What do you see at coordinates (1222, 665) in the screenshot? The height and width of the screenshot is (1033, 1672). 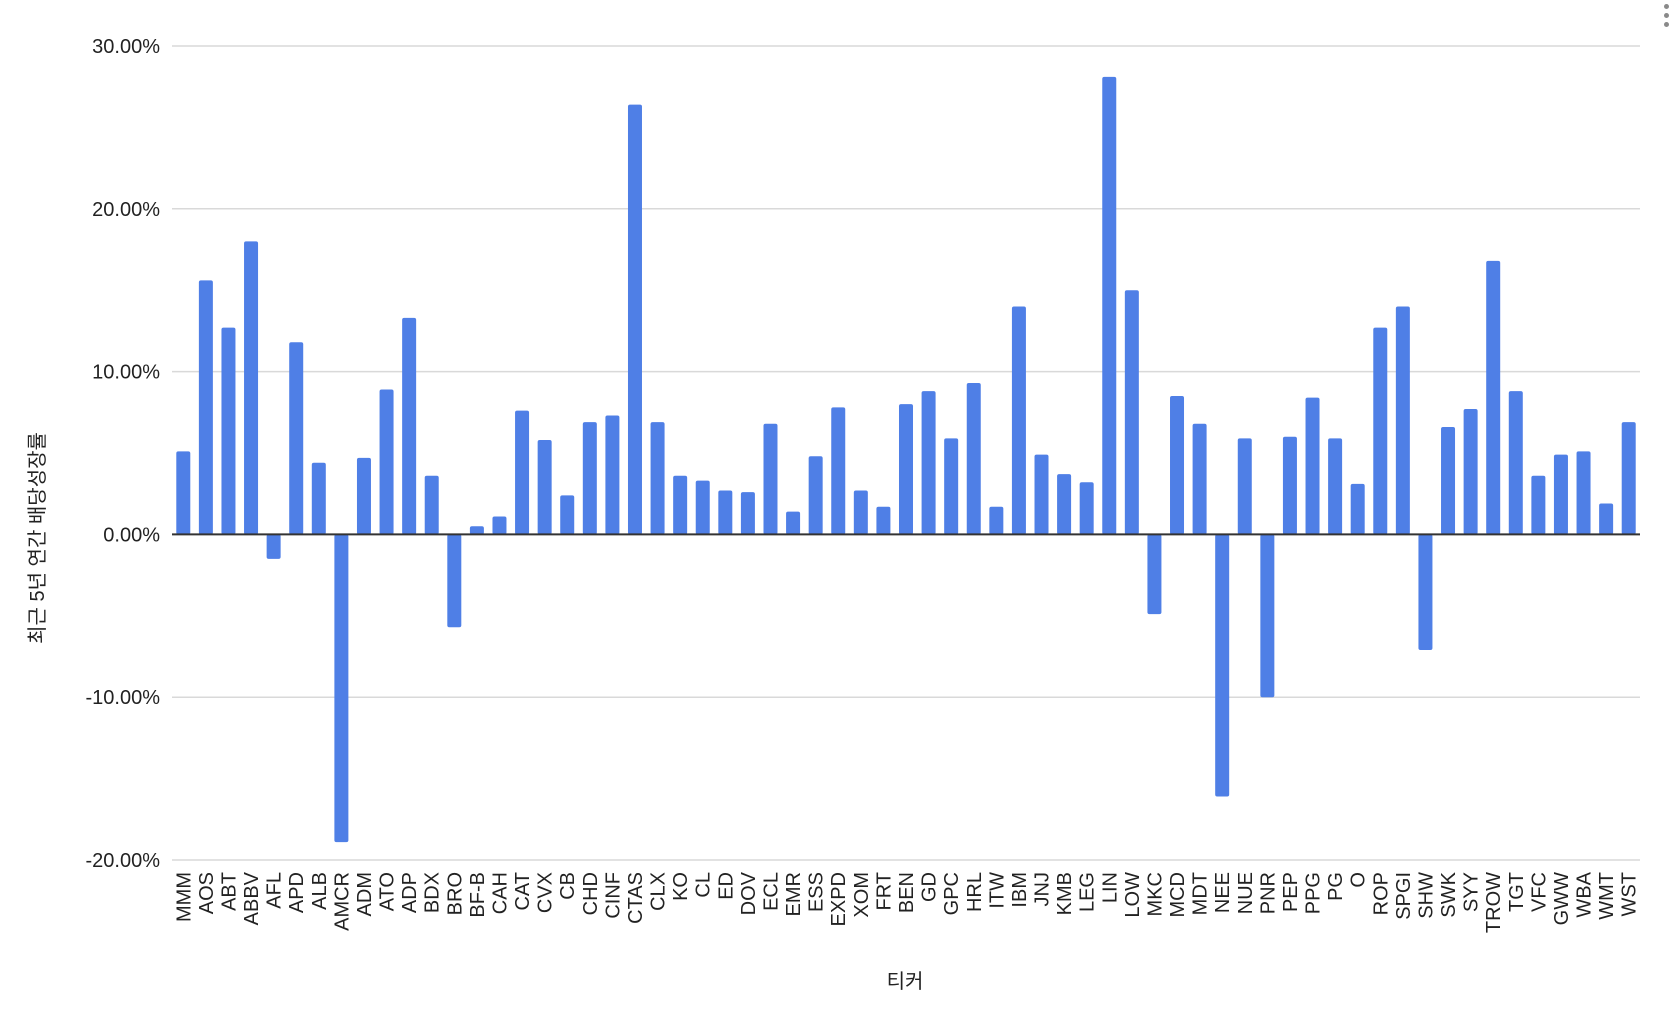 I see `bar-nee` at bounding box center [1222, 665].